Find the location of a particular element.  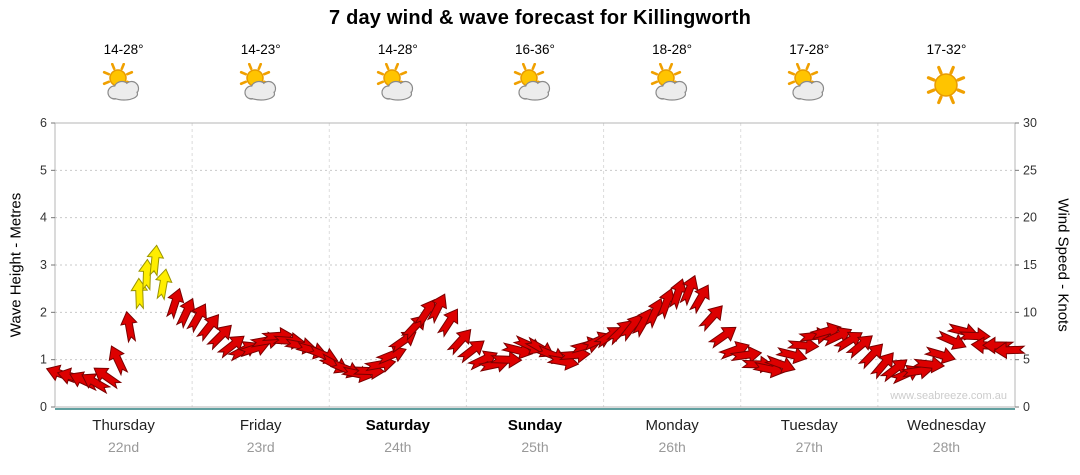

temp-range: 16-36° is located at coordinates (535, 49).